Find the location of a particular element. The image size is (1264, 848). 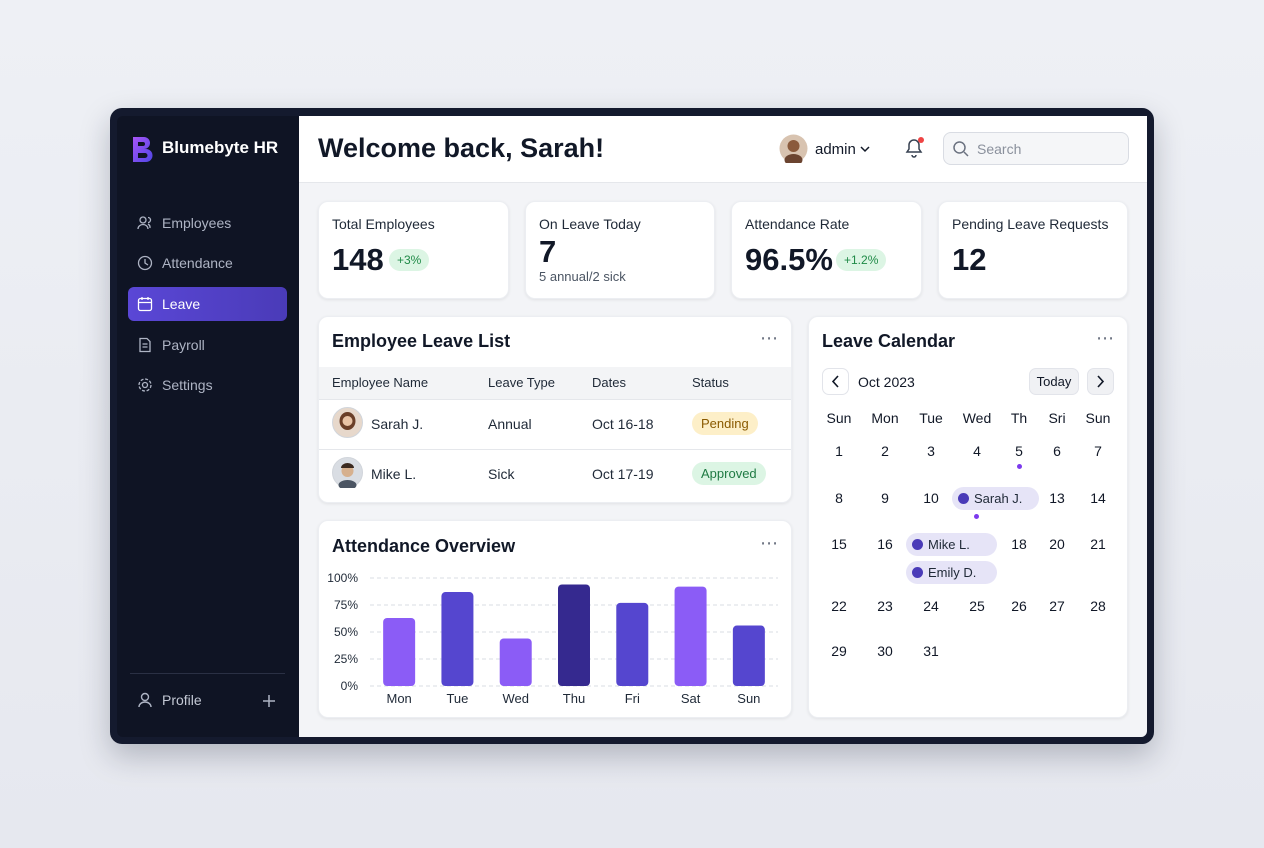

calendar-day: 31 is located at coordinates (931, 651).